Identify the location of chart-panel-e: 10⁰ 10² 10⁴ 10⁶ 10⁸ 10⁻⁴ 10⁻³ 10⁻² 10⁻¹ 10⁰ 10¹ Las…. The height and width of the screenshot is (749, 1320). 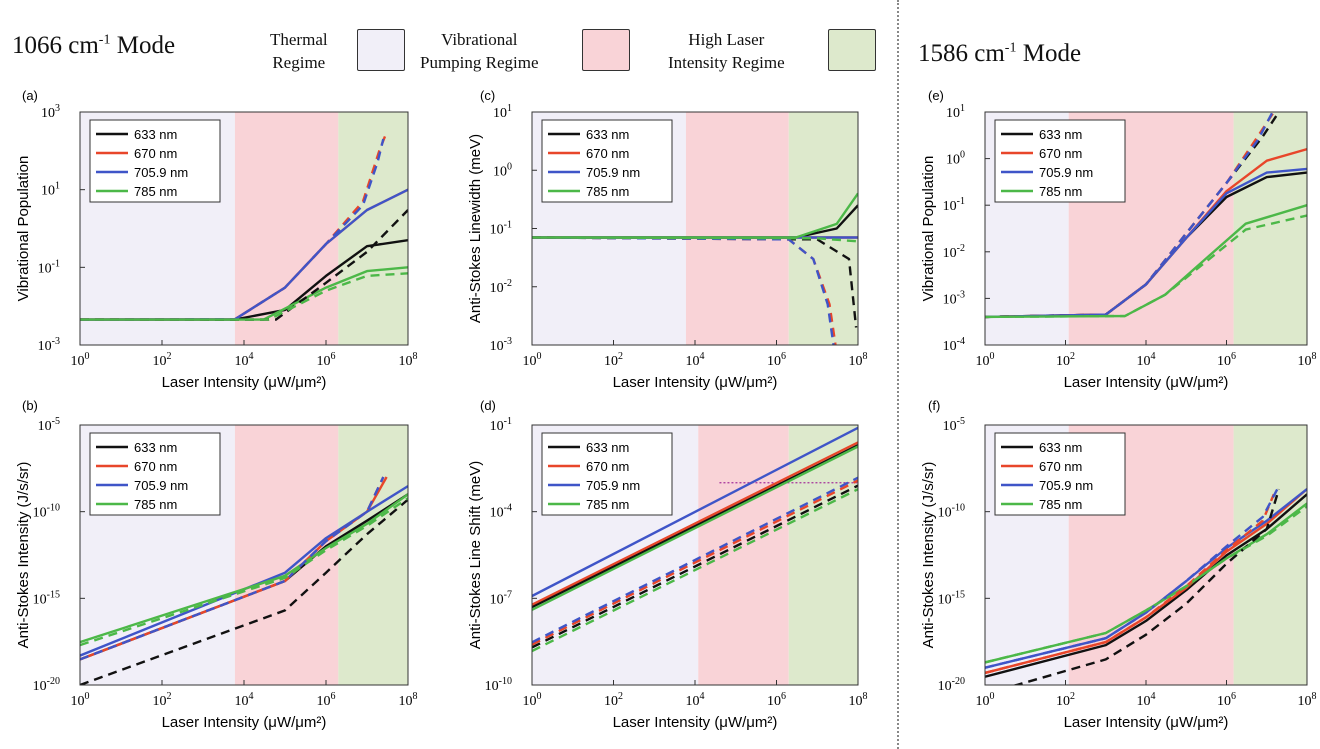
(1118, 239).